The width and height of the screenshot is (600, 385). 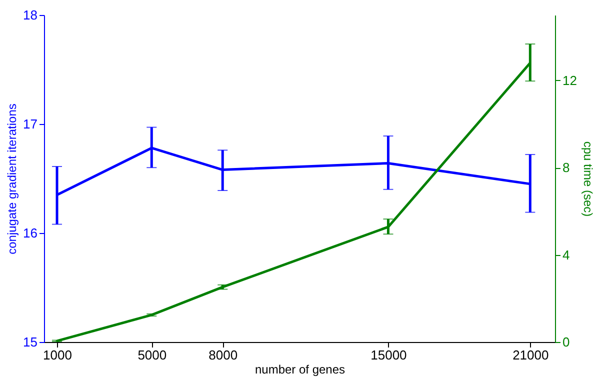 What do you see at coordinates (223, 355) in the screenshot?
I see `x-tick-label: 8000` at bounding box center [223, 355].